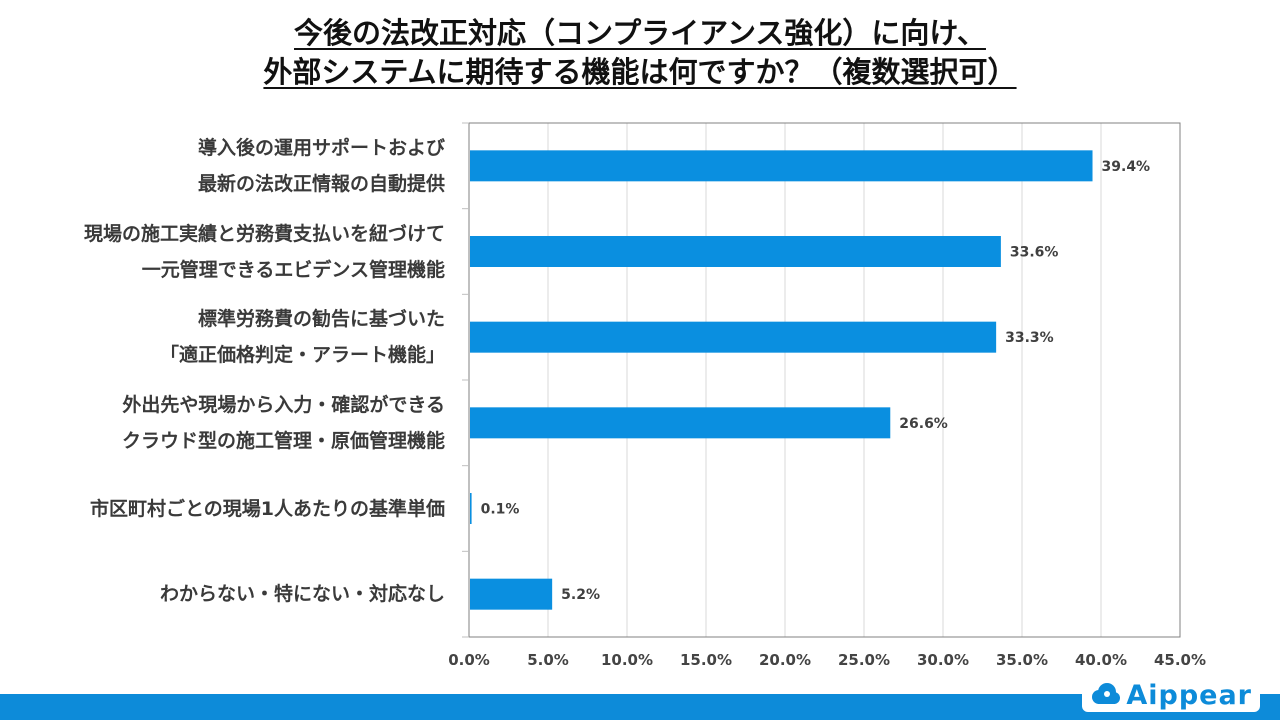  Describe the element at coordinates (1101, 660) in the screenshot. I see `x-tick-label: 40.0%` at that location.